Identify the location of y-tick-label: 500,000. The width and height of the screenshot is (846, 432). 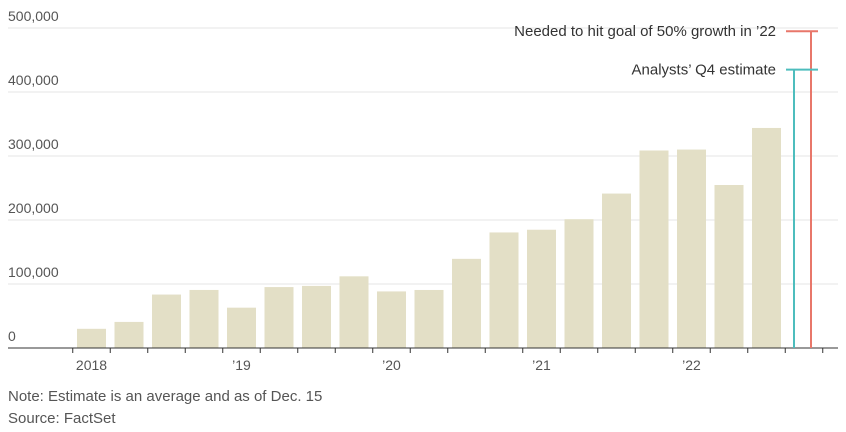
(33, 16).